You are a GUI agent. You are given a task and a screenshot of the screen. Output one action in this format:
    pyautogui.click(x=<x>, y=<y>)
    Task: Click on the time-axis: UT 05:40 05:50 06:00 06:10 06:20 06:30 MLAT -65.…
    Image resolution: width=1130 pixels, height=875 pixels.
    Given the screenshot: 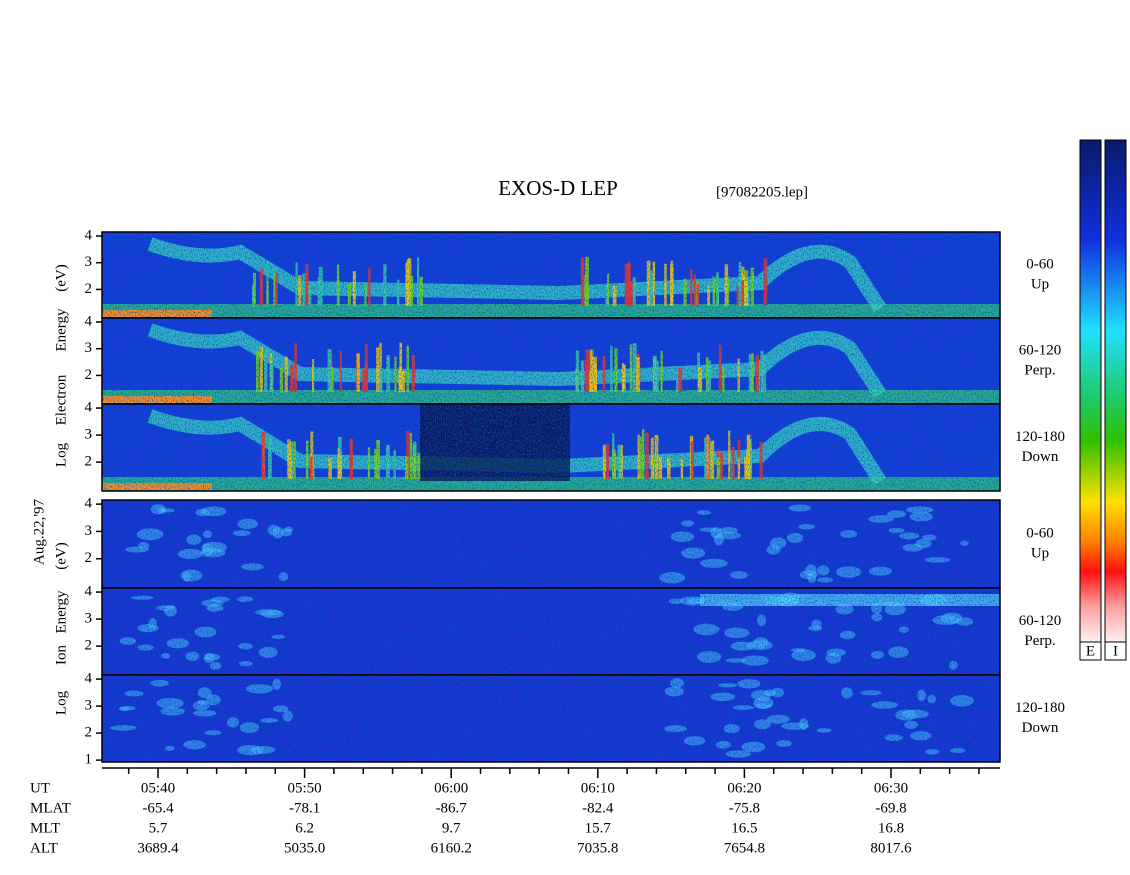 What is the action you would take?
    pyautogui.click(x=515, y=811)
    